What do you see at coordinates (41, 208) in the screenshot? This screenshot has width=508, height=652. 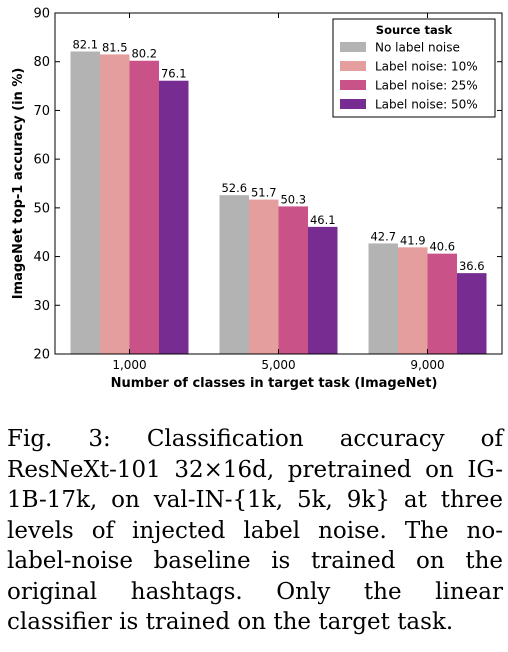 I see `y-tick-label: 50` at bounding box center [41, 208].